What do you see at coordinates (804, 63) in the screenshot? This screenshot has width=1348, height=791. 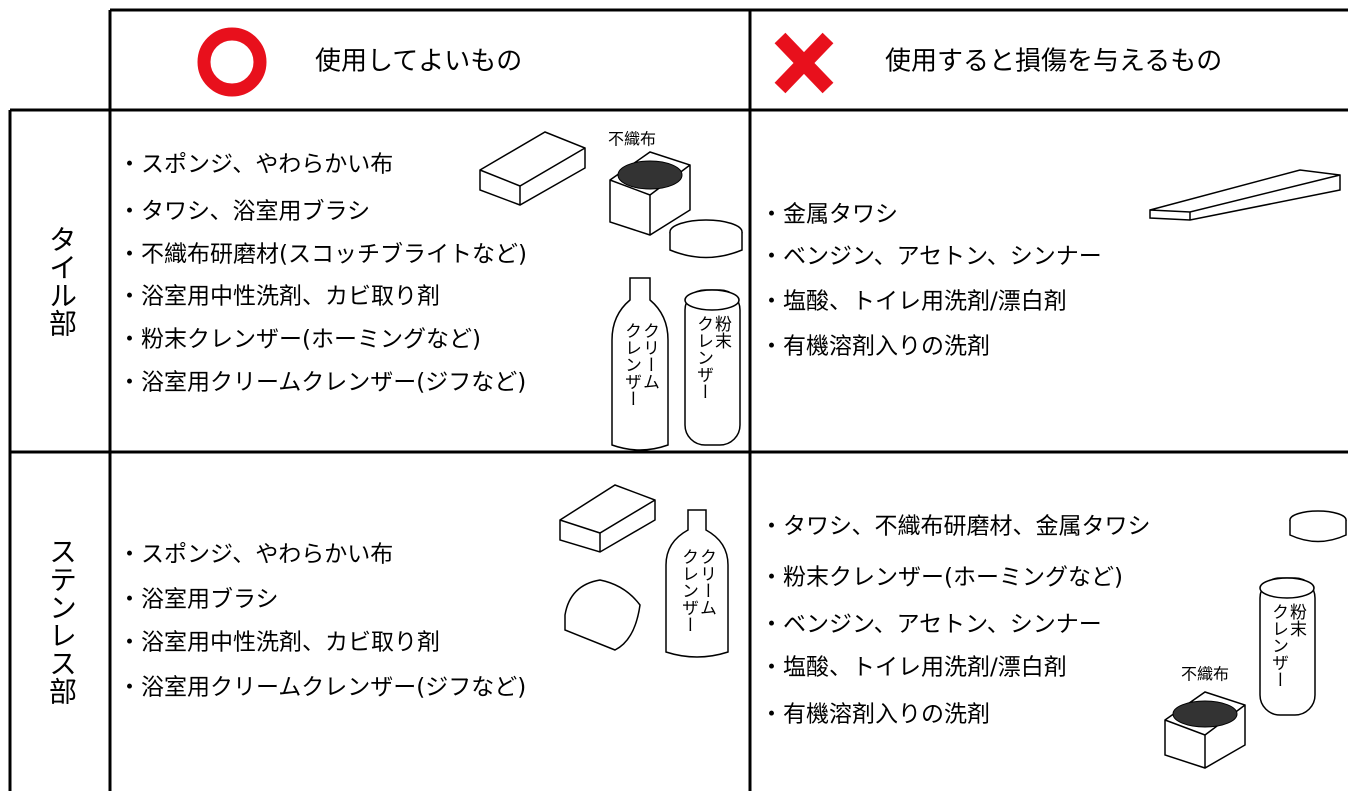 I see `ng-icon` at bounding box center [804, 63].